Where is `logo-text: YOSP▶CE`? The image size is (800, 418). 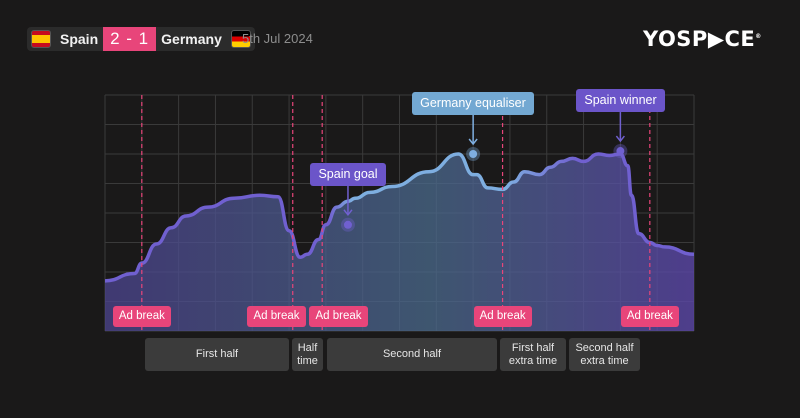
logo-text: YOSP▶CE is located at coordinates (699, 39).